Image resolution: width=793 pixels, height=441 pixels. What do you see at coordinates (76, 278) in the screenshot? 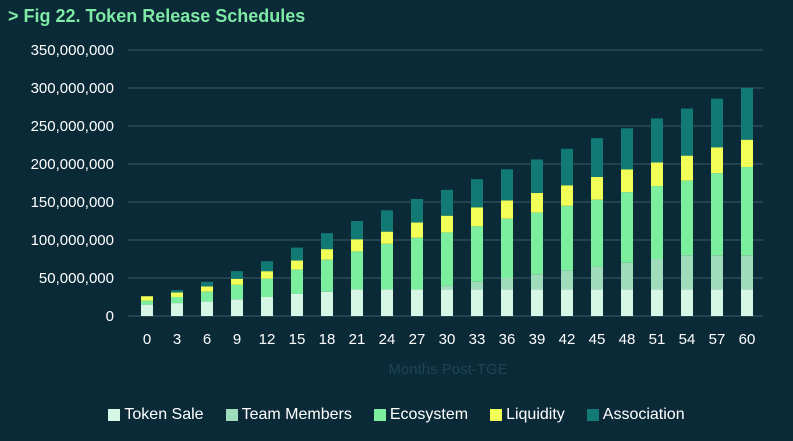
I see `y-tick-label: 50,000,000` at bounding box center [76, 278].